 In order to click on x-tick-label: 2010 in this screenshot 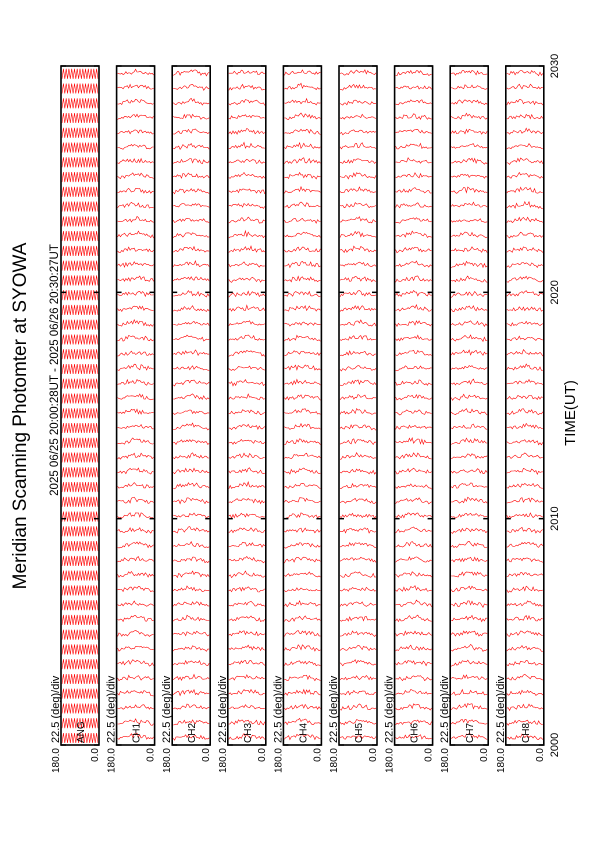, I will do `click(555, 518)`.